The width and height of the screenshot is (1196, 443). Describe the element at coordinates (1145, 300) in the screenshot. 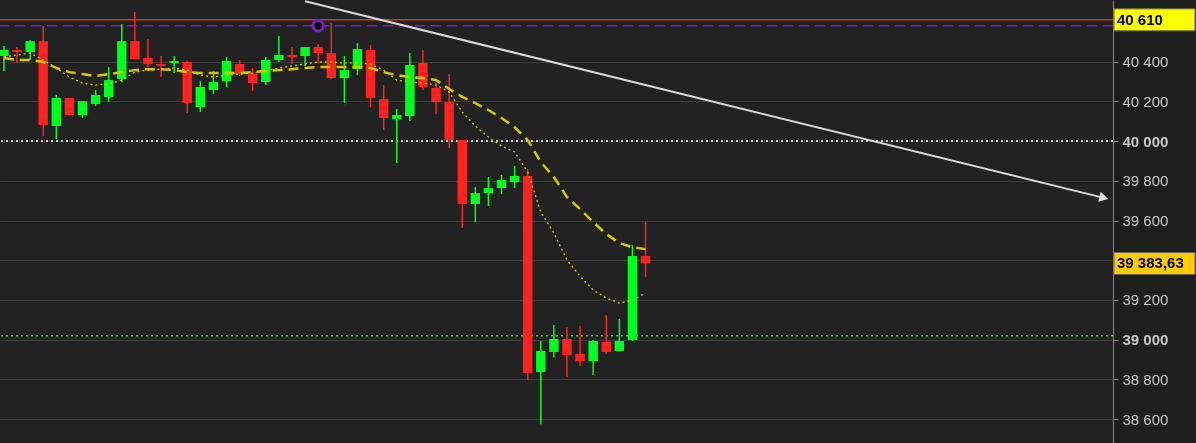

I see `y-tick-label: 39 200` at that location.